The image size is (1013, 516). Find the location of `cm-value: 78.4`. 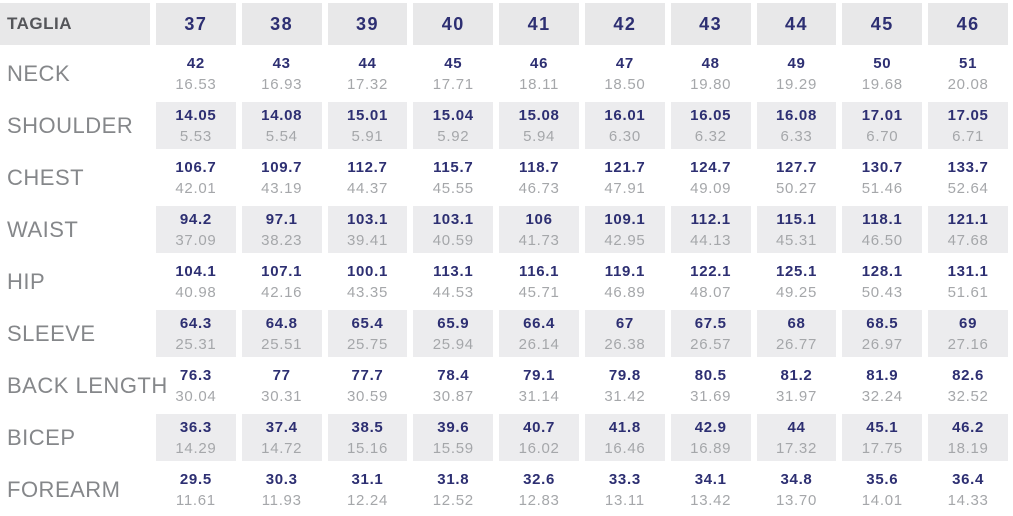

cm-value: 78.4 is located at coordinates (453, 375).